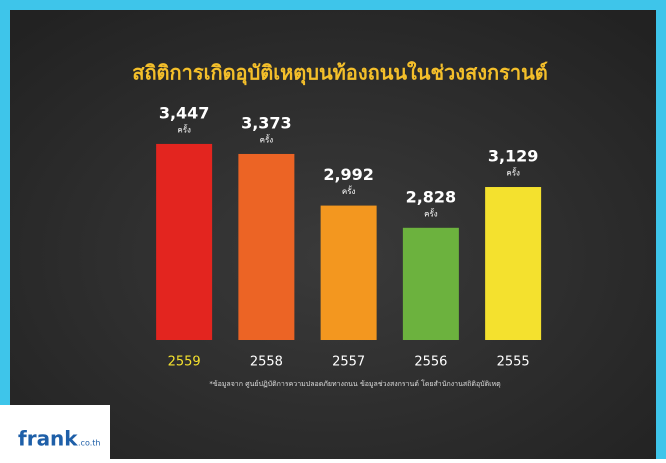 The width and height of the screenshot is (666, 463). Describe the element at coordinates (430, 362) in the screenshot. I see `x-tick-label: 2556` at that location.